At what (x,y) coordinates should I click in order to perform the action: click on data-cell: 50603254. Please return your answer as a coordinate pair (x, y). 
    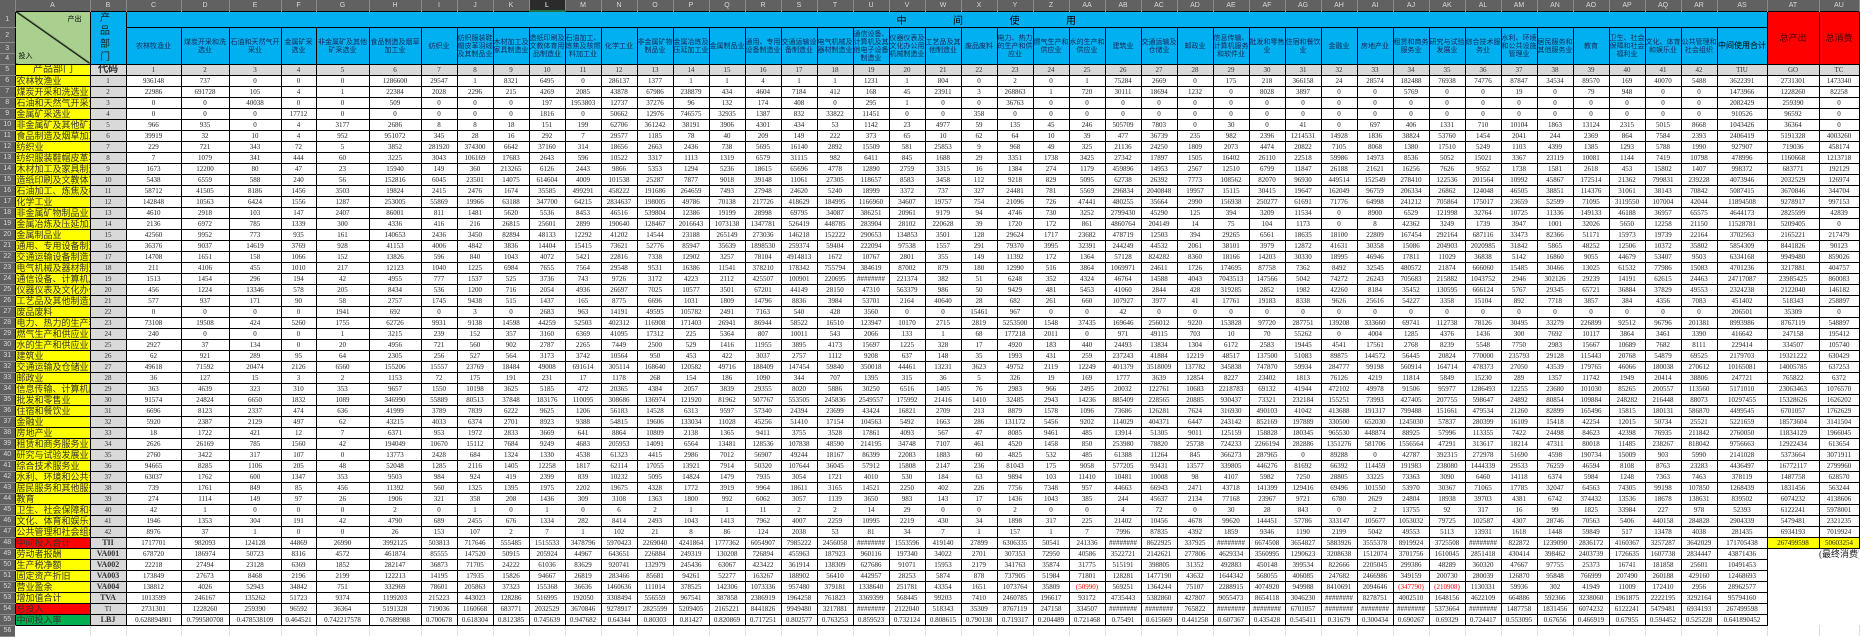
    Looking at the image, I should click on (1839, 542).